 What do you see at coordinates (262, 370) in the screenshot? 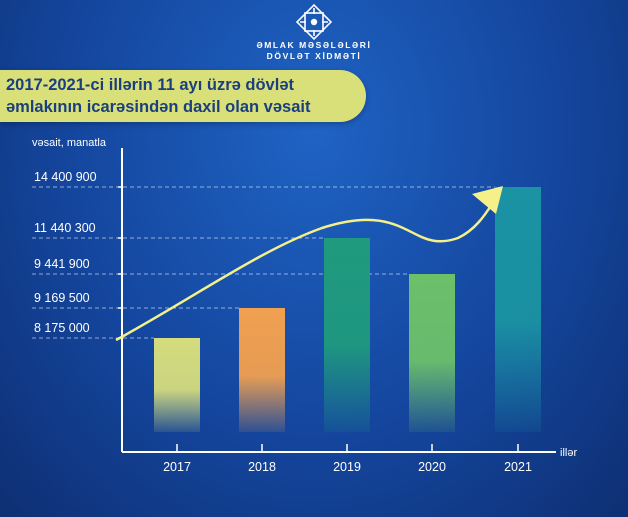
I see `bar-2018` at bounding box center [262, 370].